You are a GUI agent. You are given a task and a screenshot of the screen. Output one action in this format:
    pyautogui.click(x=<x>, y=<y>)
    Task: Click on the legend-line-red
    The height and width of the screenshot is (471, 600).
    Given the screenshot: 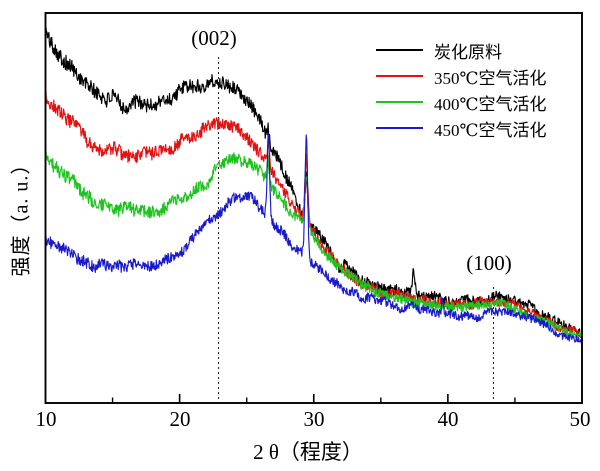 What is the action you would take?
    pyautogui.click(x=399, y=76)
    